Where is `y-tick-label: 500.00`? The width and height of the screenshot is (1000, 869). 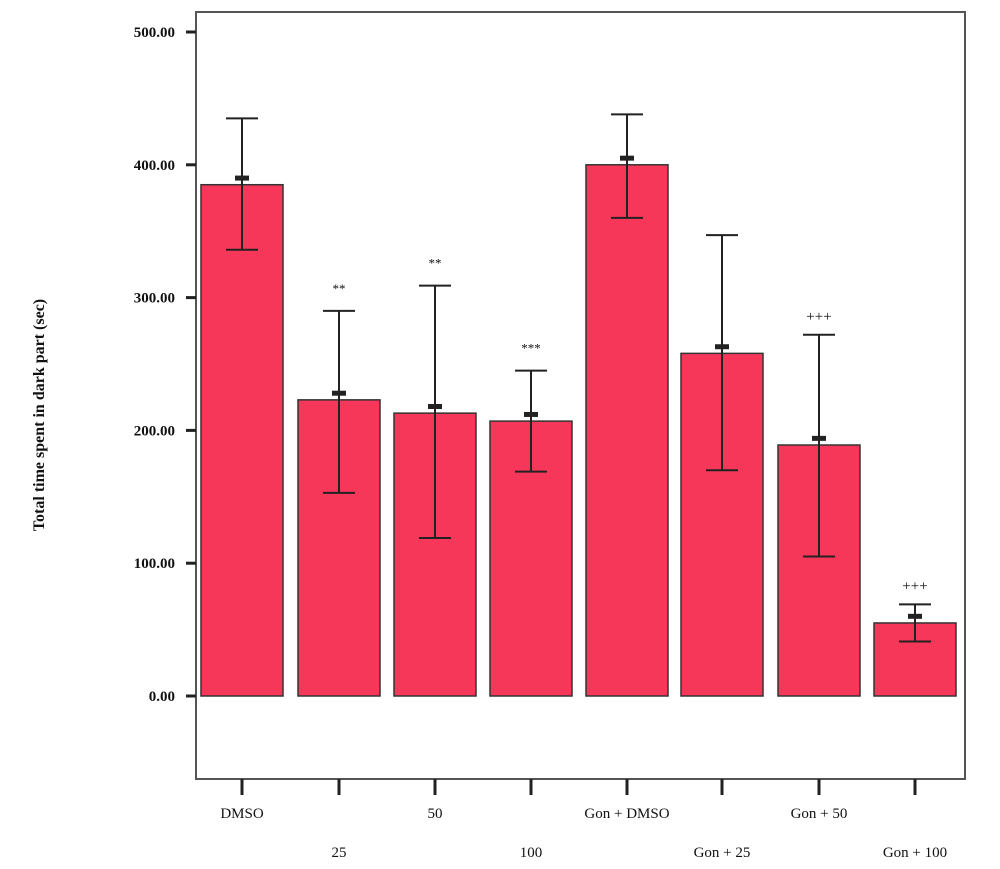
y-tick-label: 500.00 is located at coordinates (154, 33).